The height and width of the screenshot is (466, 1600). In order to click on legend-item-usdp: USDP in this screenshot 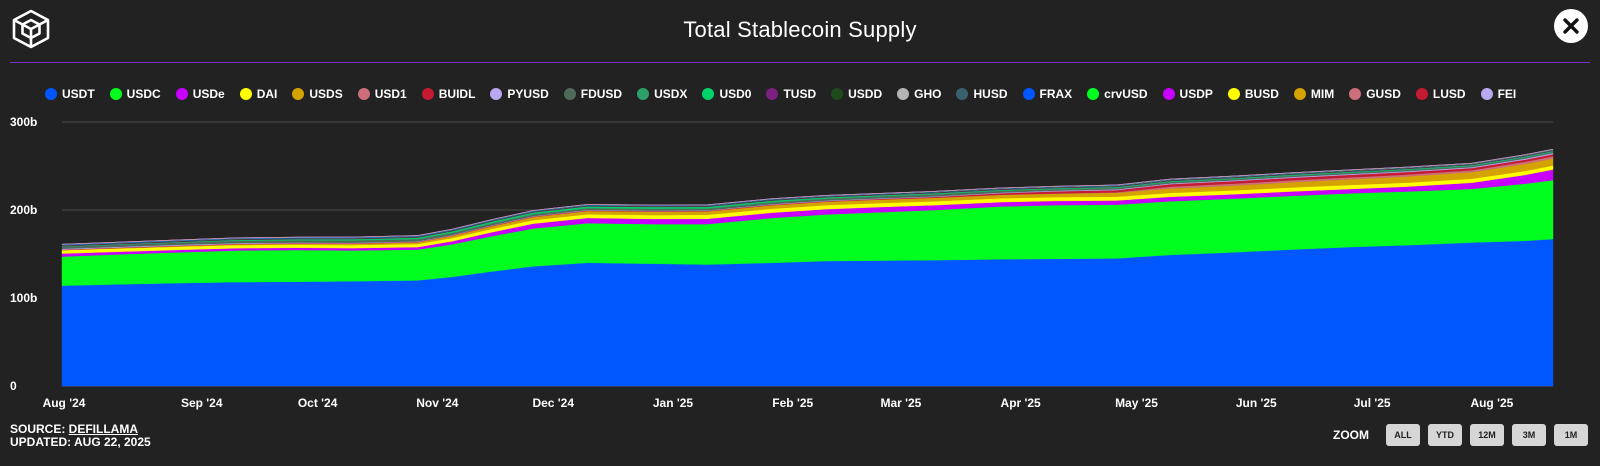, I will do `click(1187, 94)`.